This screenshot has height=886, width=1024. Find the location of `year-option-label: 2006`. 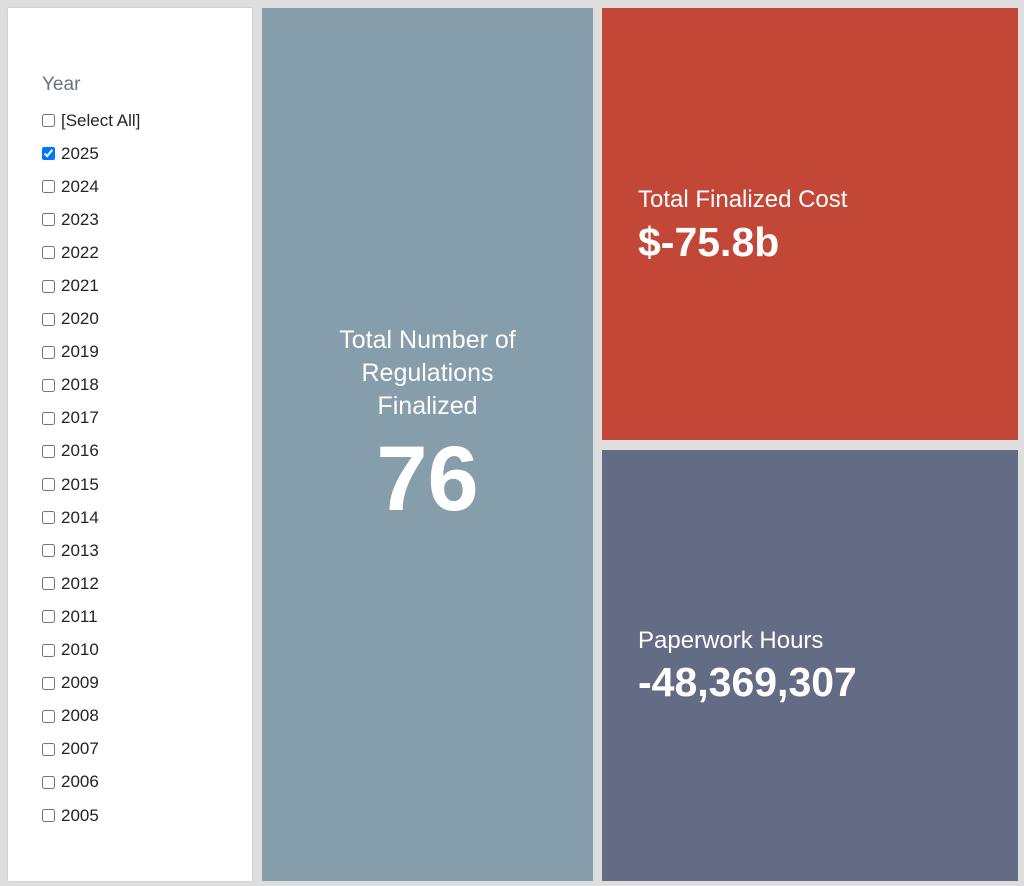

year-option-label: 2006 is located at coordinates (80, 782).